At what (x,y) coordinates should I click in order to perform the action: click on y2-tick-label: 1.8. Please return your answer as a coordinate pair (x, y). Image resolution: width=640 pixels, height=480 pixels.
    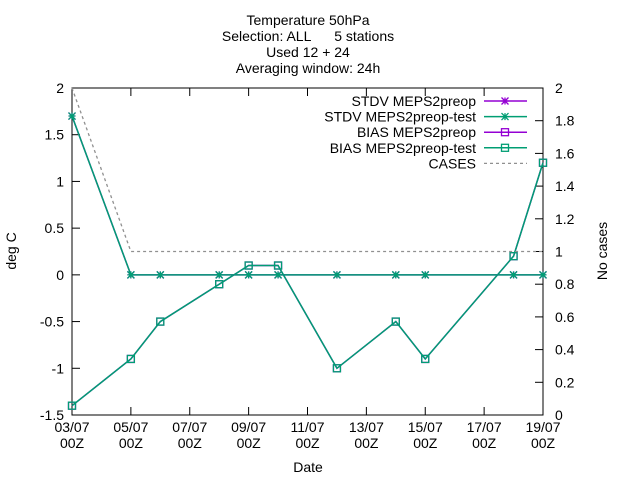
    Looking at the image, I should click on (565, 121).